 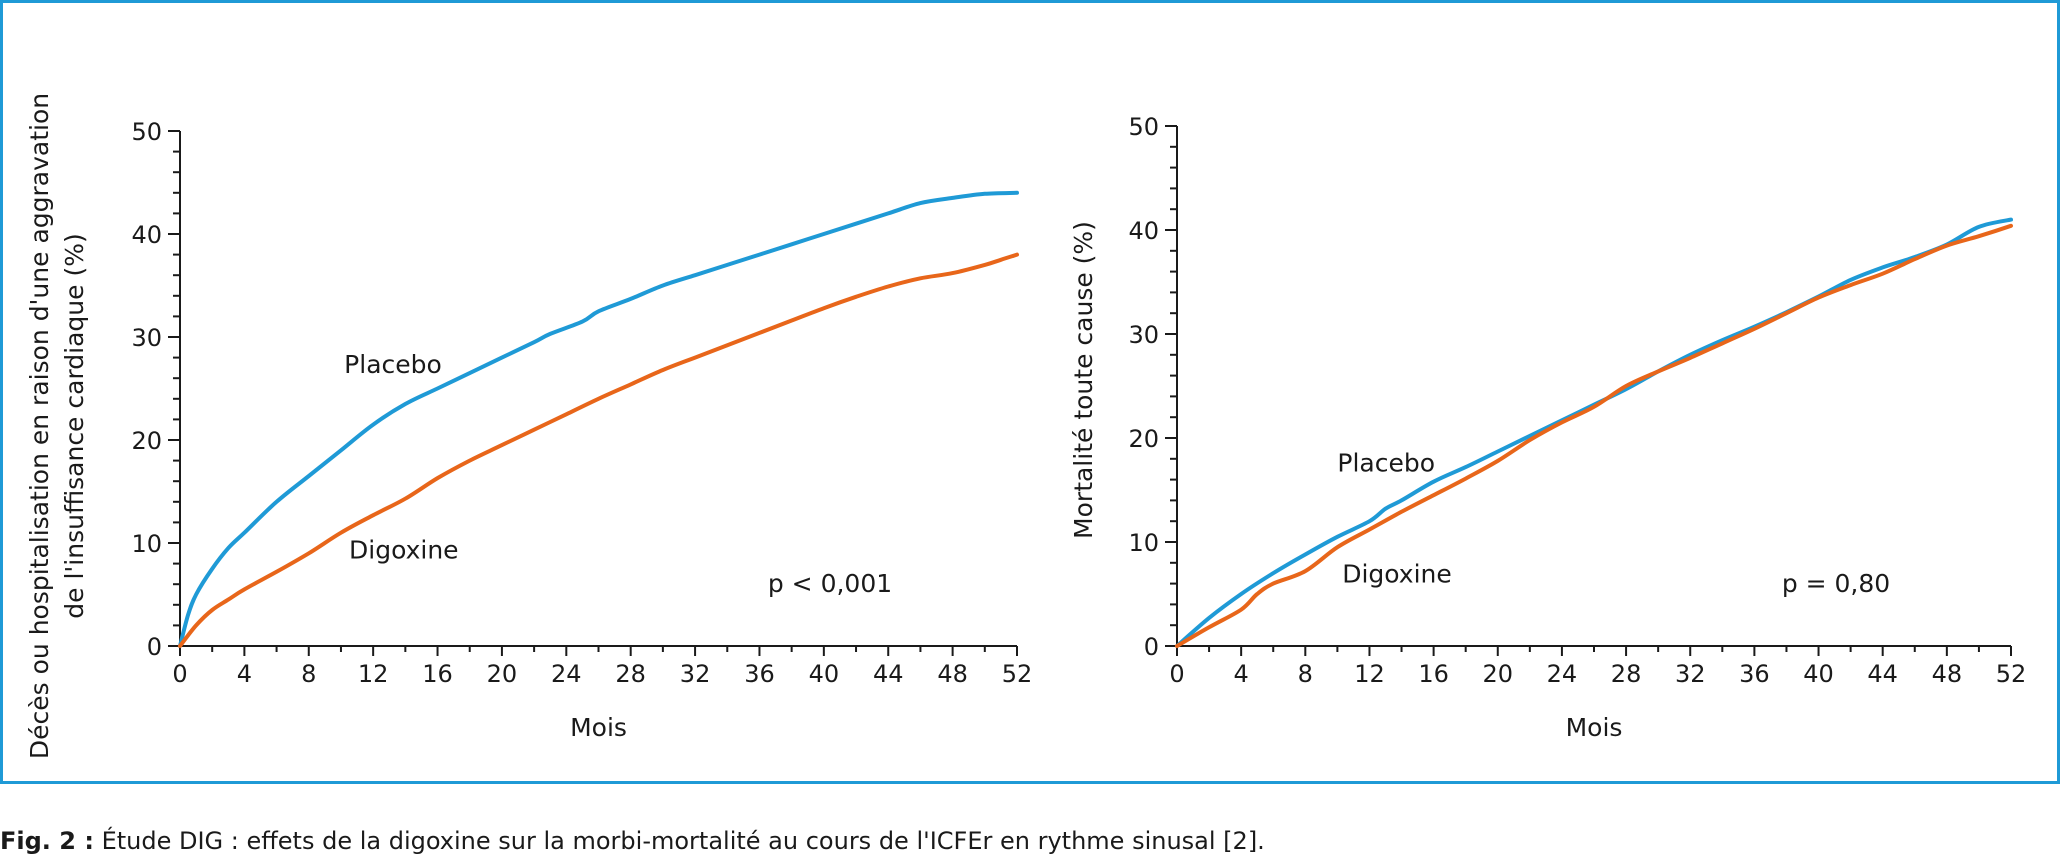 I want to click on chart1-y-tick-label: 50, so click(x=146, y=132).